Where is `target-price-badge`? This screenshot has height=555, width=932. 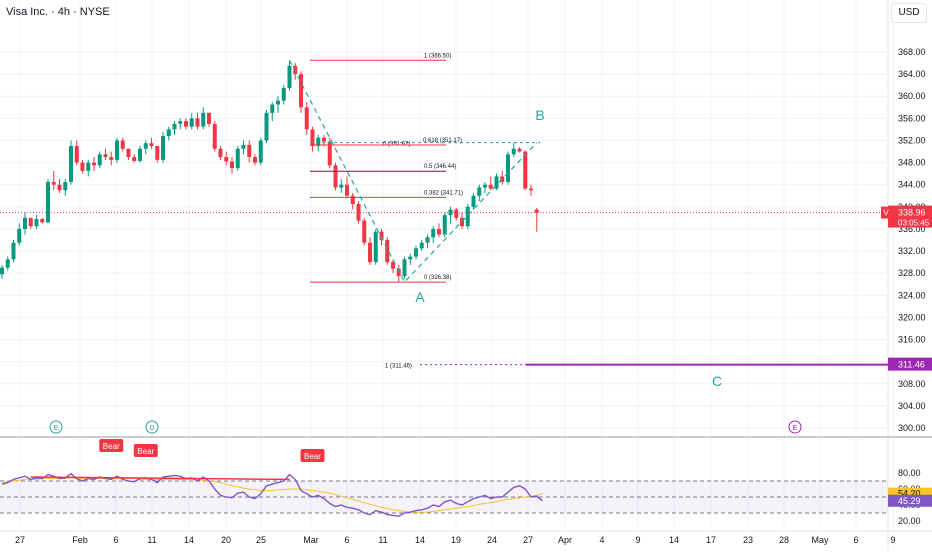 target-price-badge is located at coordinates (910, 364).